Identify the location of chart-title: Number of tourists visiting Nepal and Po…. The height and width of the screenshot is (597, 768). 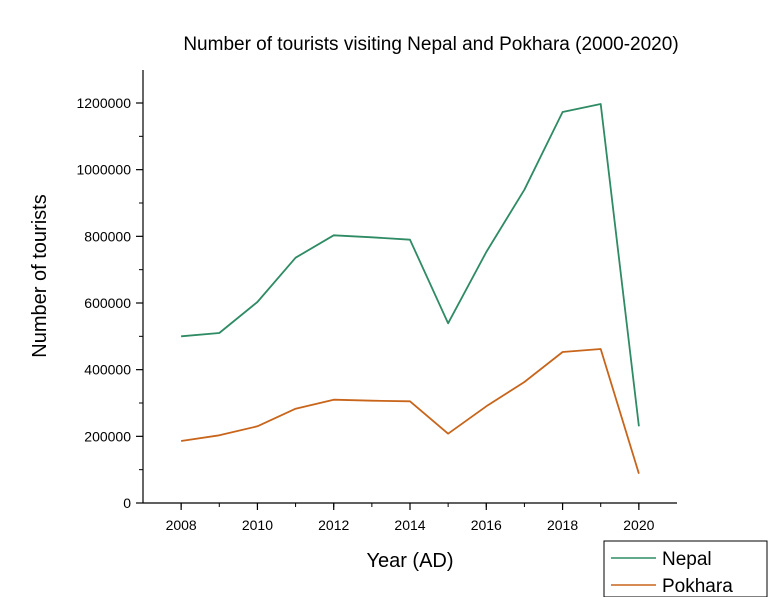
(430, 44).